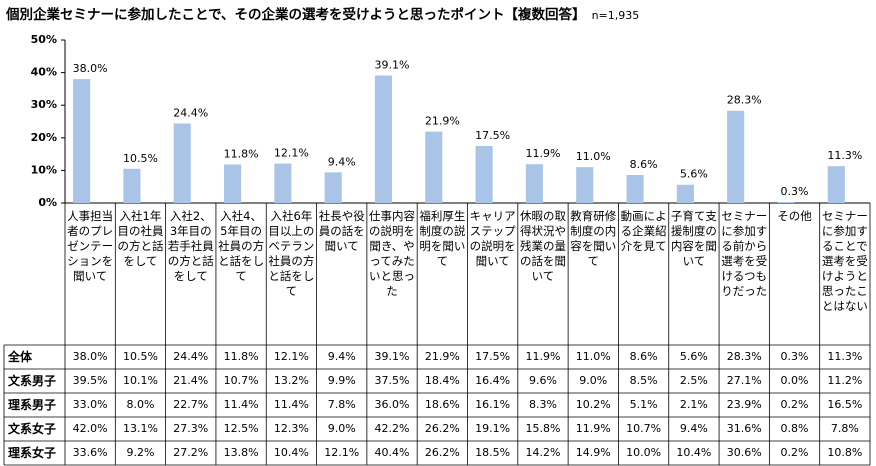 Image resolution: width=876 pixels, height=466 pixels. I want to click on table-cell: 5.1%, so click(643, 404).